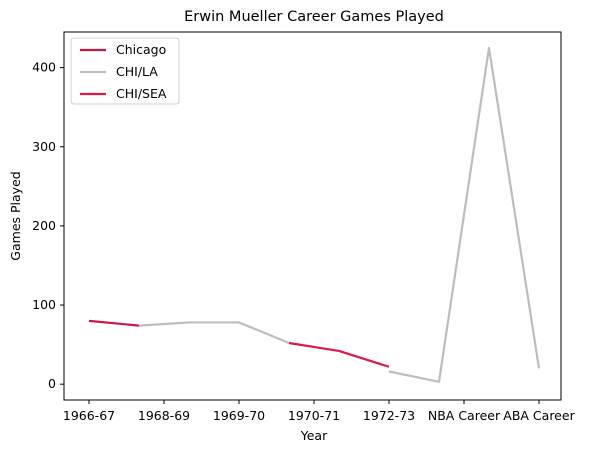 The width and height of the screenshot is (589, 453). What do you see at coordinates (44, 225) in the screenshot?
I see `y-tick-label: 200` at bounding box center [44, 225].